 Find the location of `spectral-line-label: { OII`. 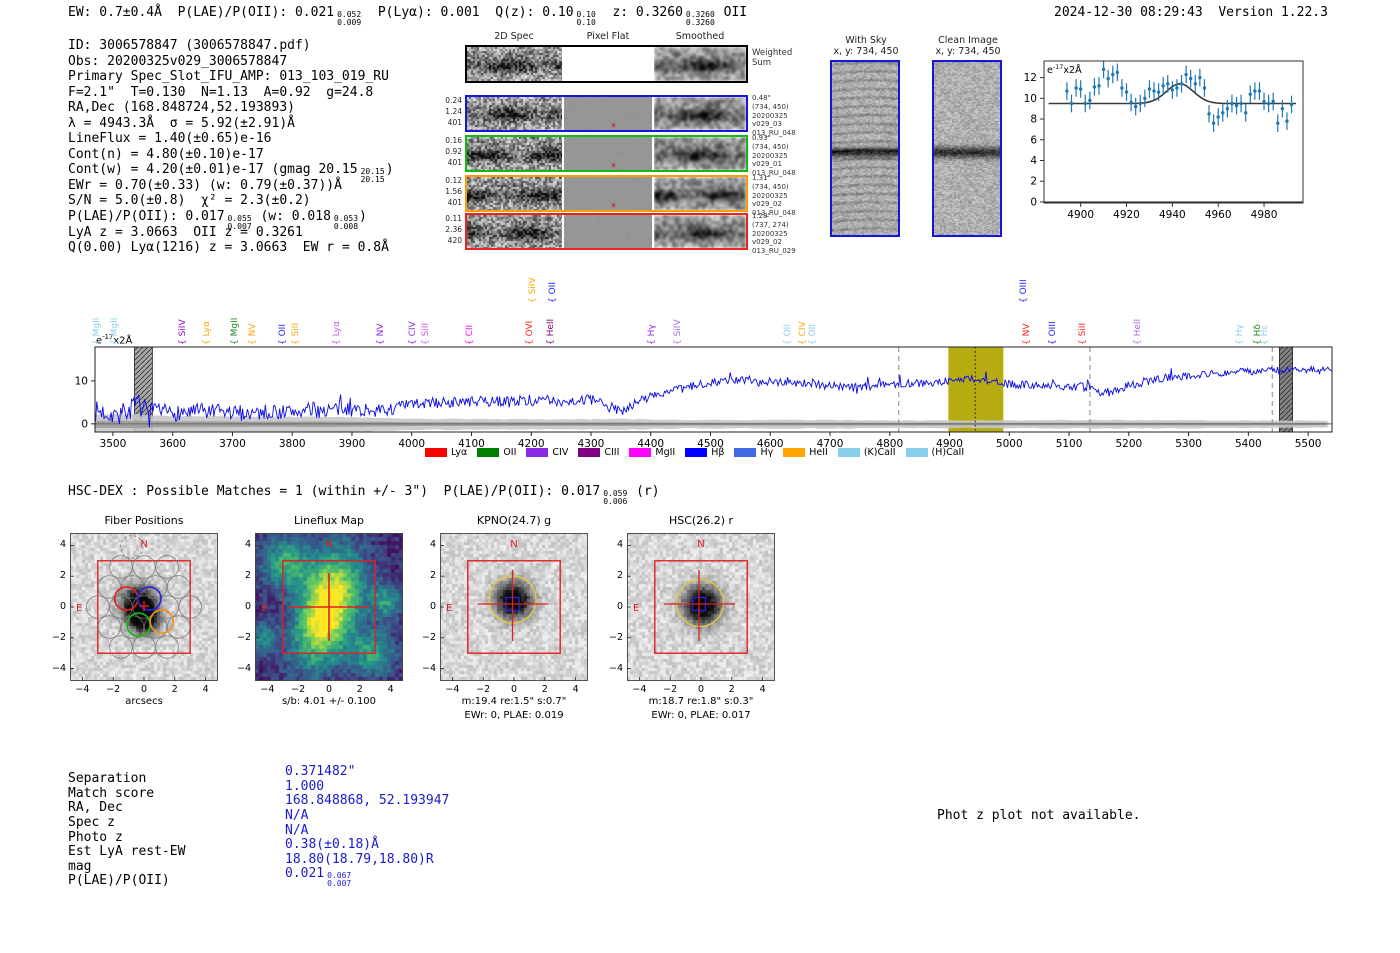

spectral-line-label: { OII is located at coordinates (283, 334).